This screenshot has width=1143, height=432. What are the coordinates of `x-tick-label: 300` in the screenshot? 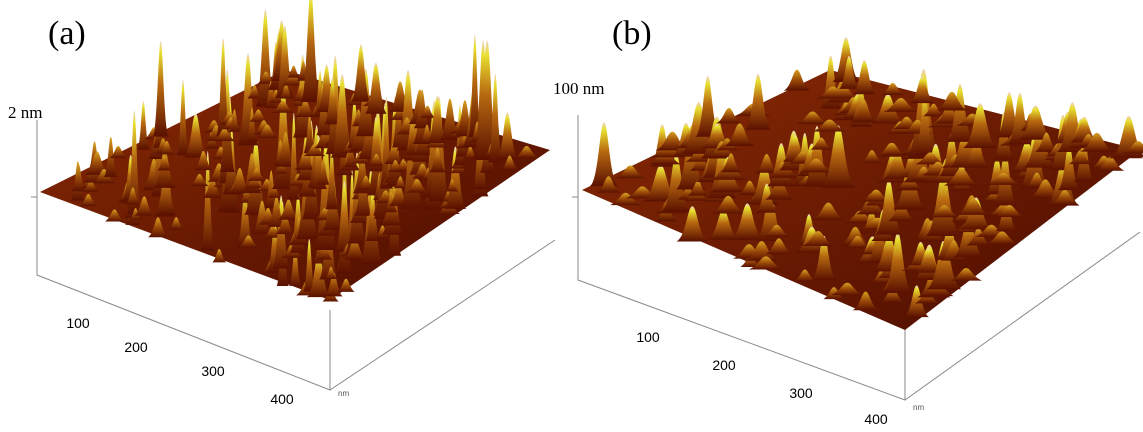 It's located at (801, 393).